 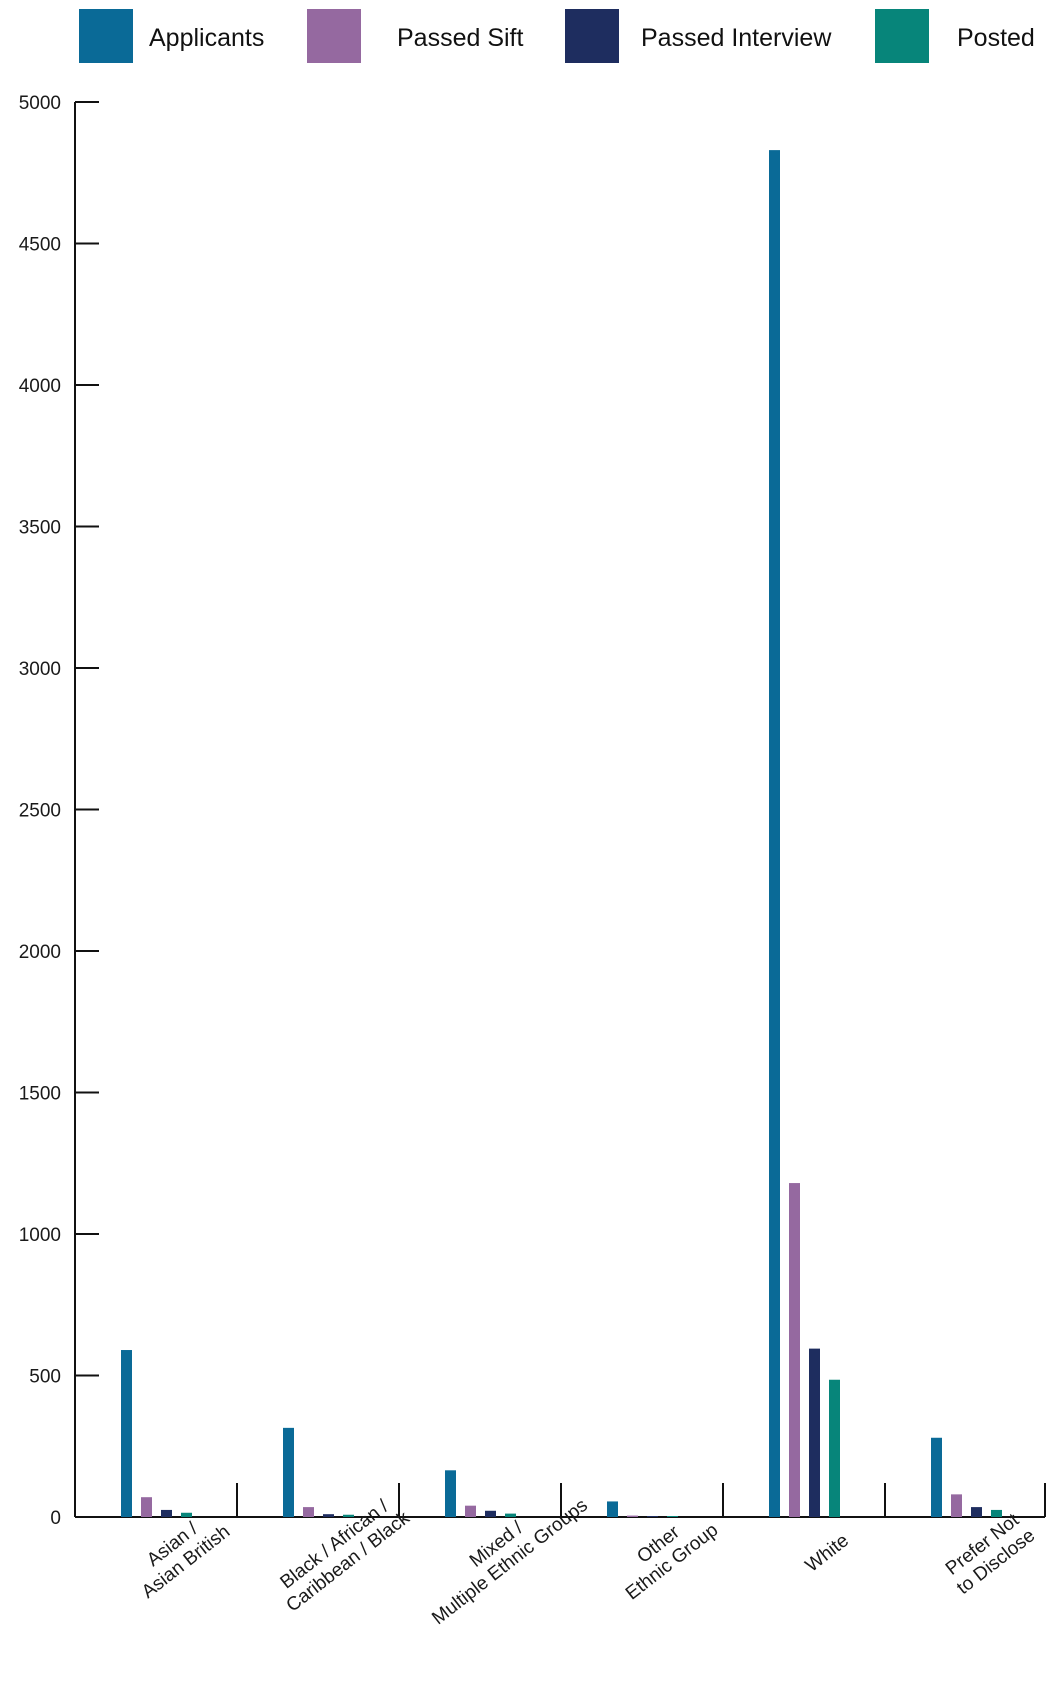 I want to click on y-tick-label-0: 0, so click(x=55, y=1518).